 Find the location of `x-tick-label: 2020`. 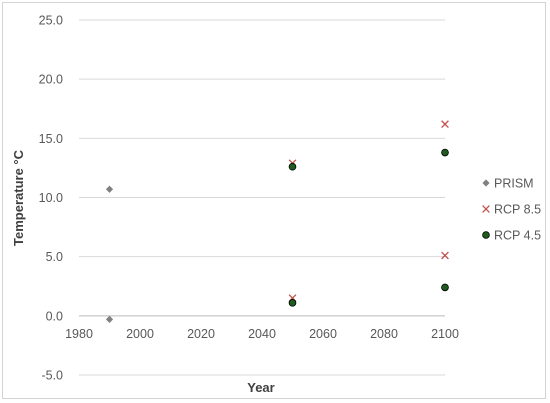

x-tick-label: 2020 is located at coordinates (201, 334).